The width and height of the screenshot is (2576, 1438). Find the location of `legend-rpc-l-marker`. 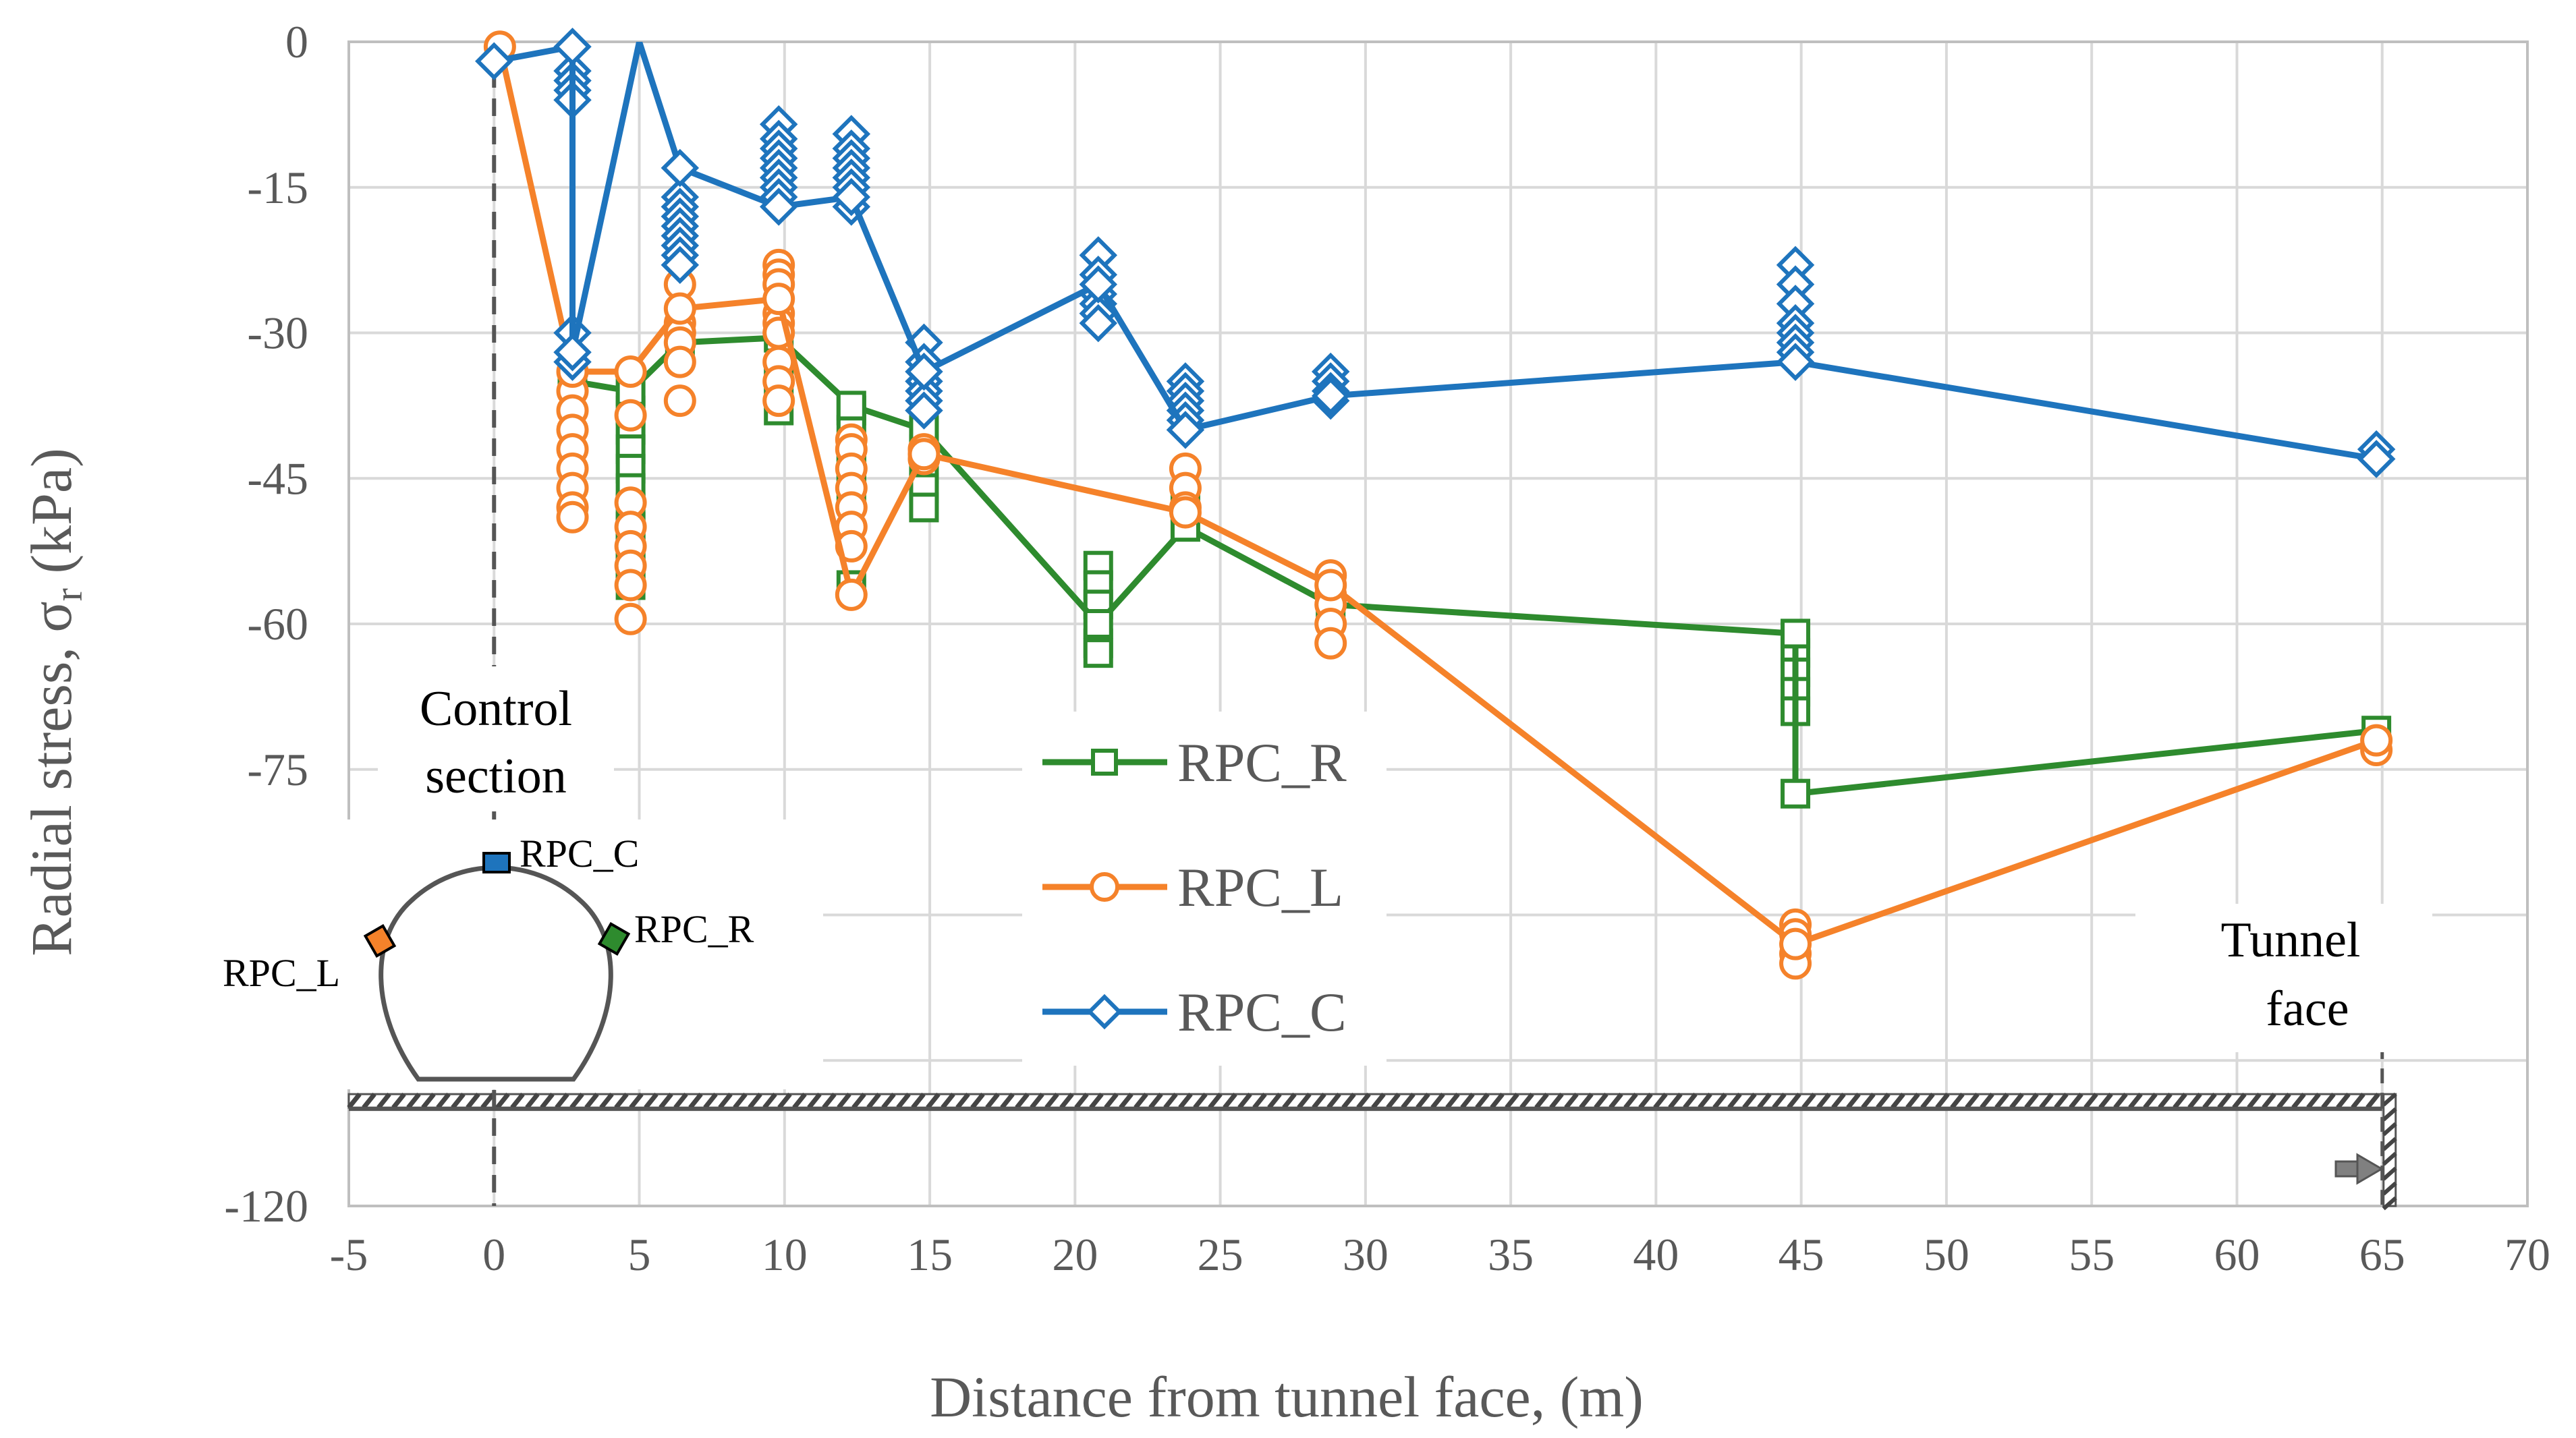

legend-rpc-l-marker is located at coordinates (1104, 887).